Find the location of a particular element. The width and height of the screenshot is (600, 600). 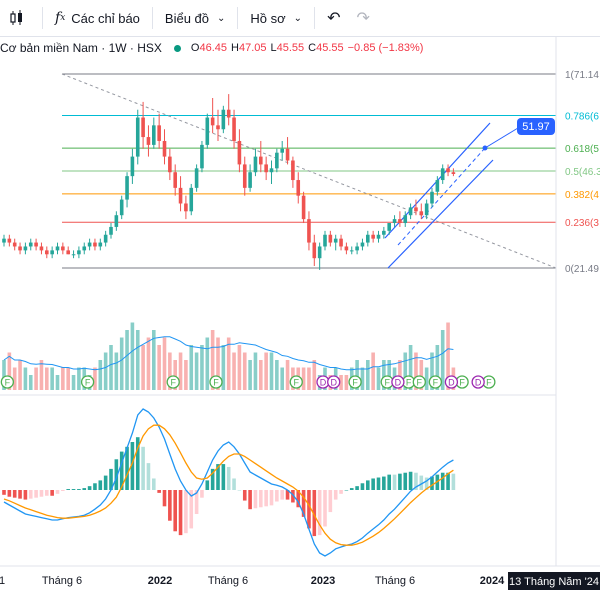

target-price-tag is located at coordinates (536, 126).